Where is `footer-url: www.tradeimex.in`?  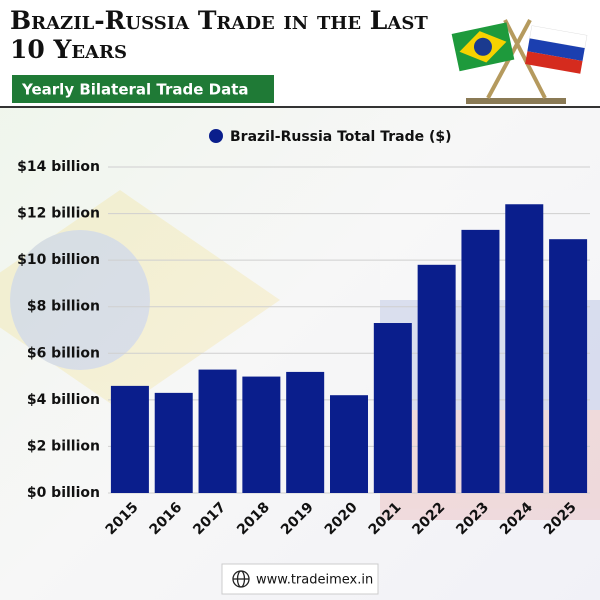 footer-url: www.tradeimex.in is located at coordinates (314, 580).